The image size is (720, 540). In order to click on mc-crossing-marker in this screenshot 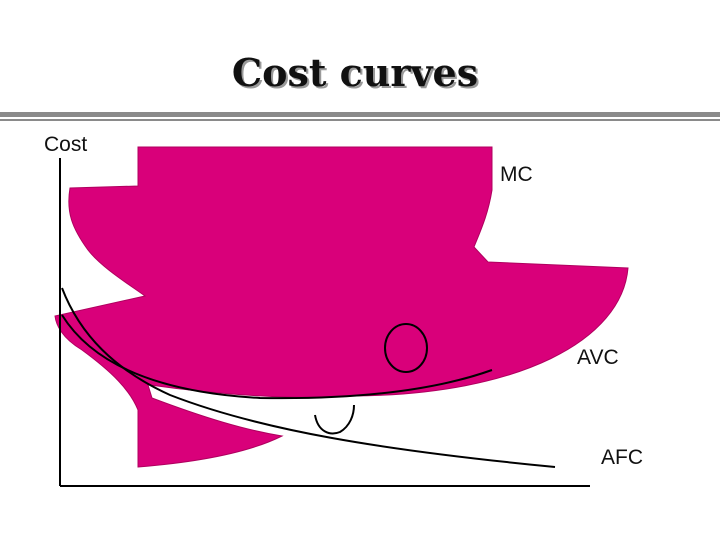, I will do `click(334, 419)`.